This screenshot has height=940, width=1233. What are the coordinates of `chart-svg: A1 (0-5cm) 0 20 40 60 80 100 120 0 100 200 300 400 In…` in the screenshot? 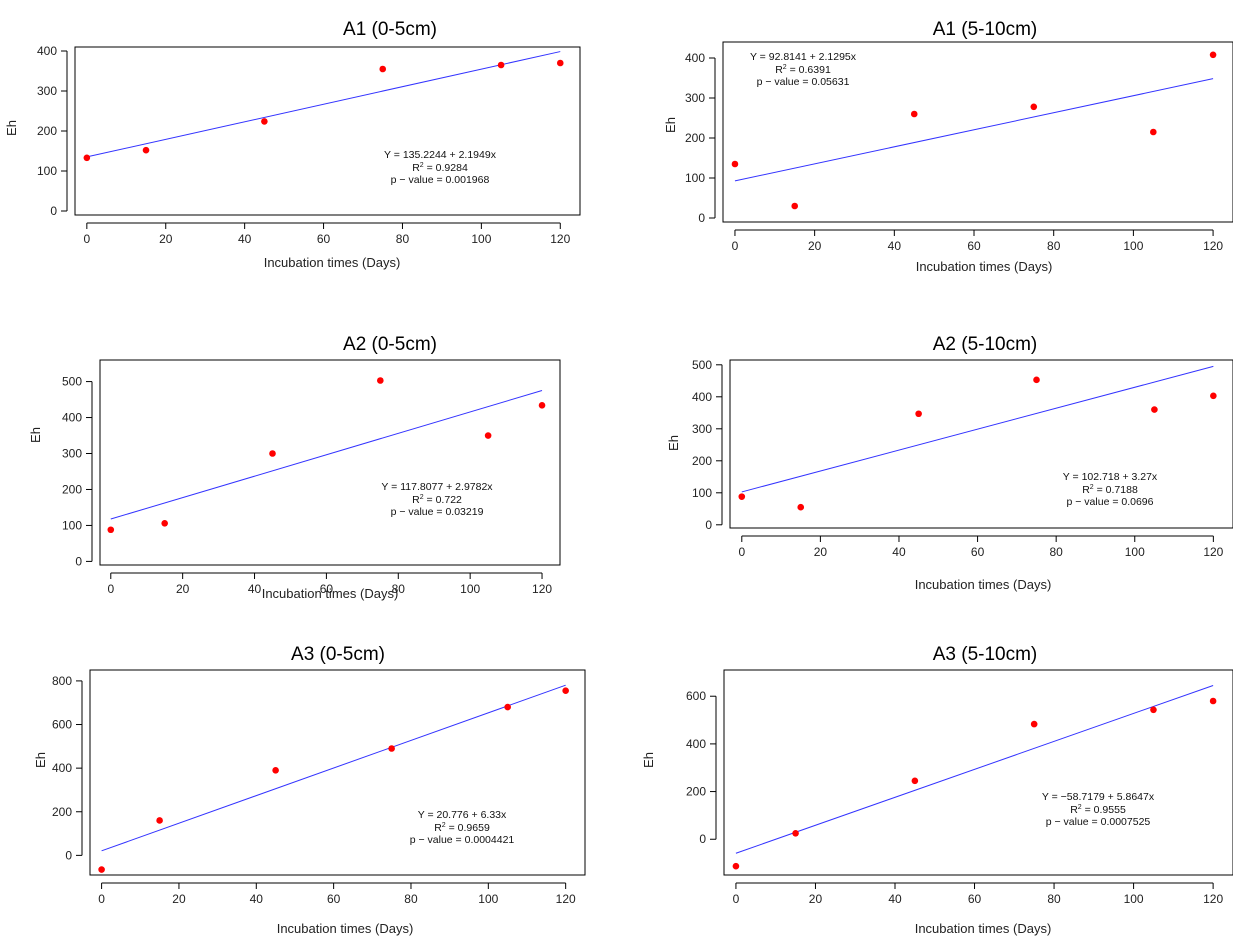 It's located at (292, 144).